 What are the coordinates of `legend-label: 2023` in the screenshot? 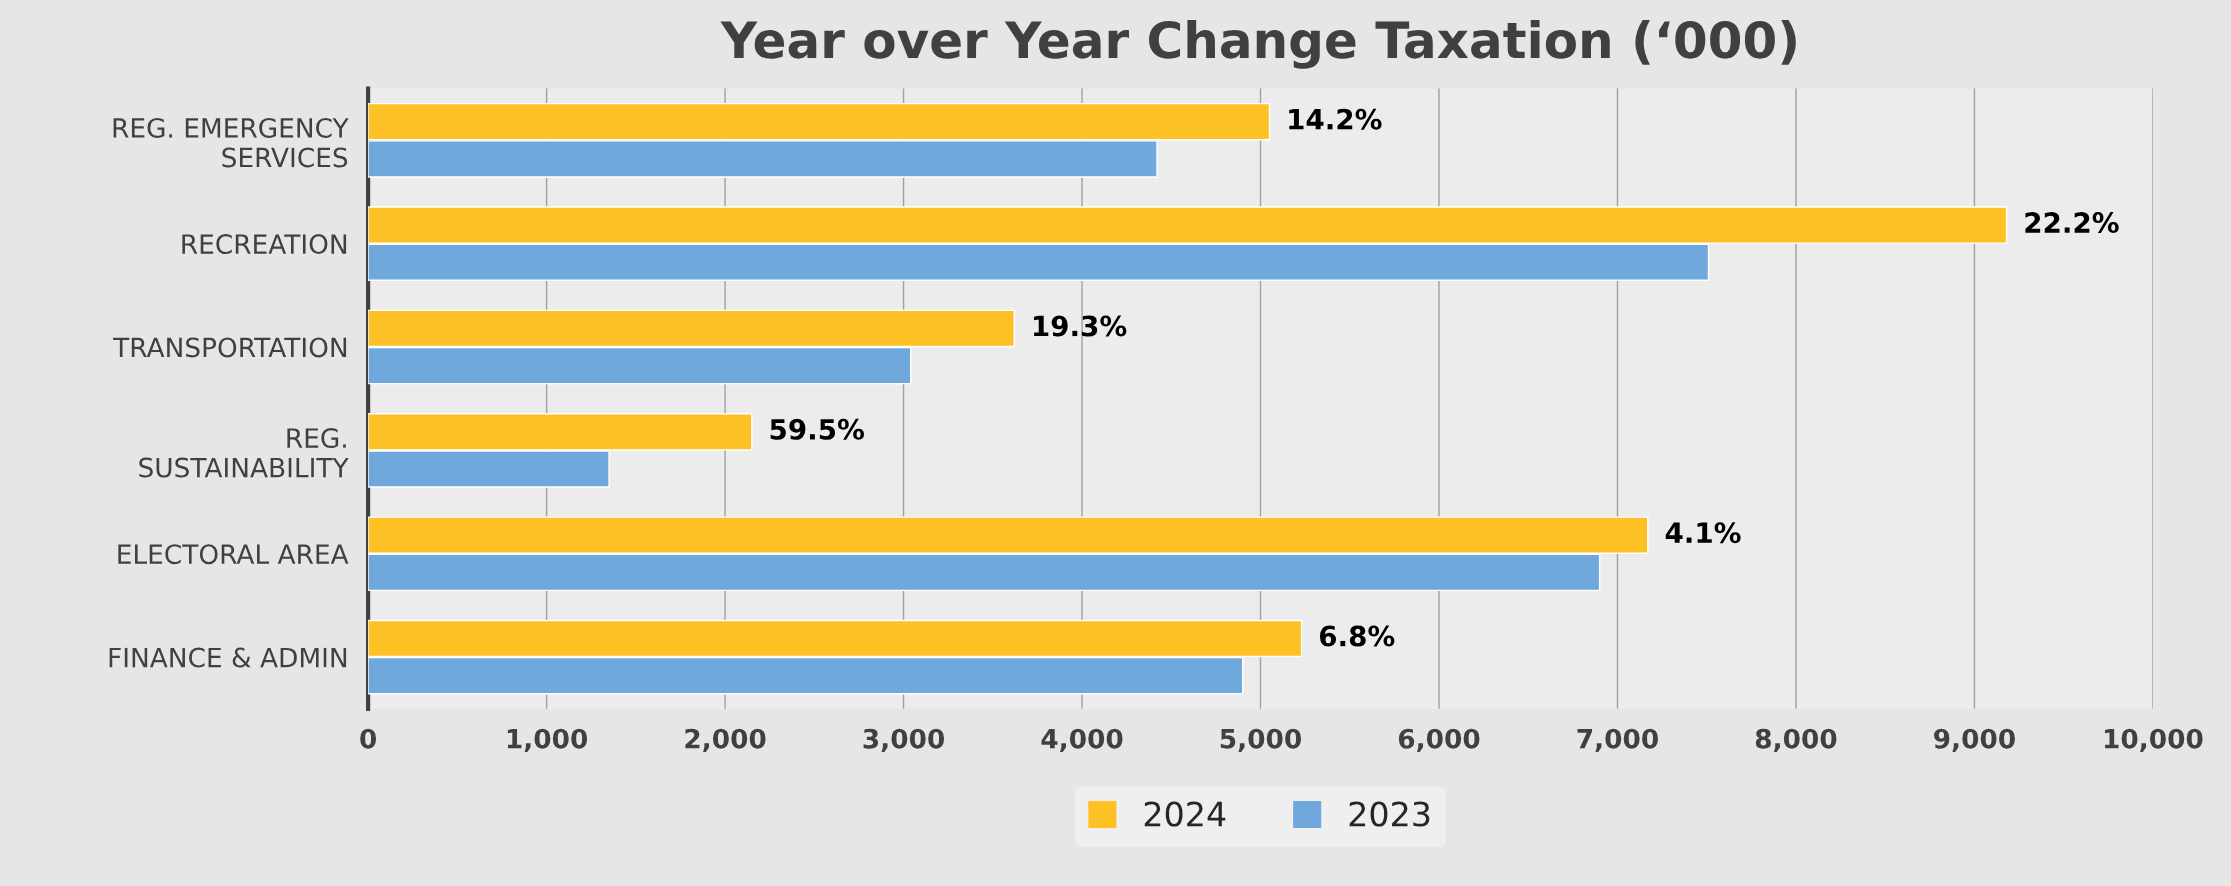 It's located at (1389, 814).